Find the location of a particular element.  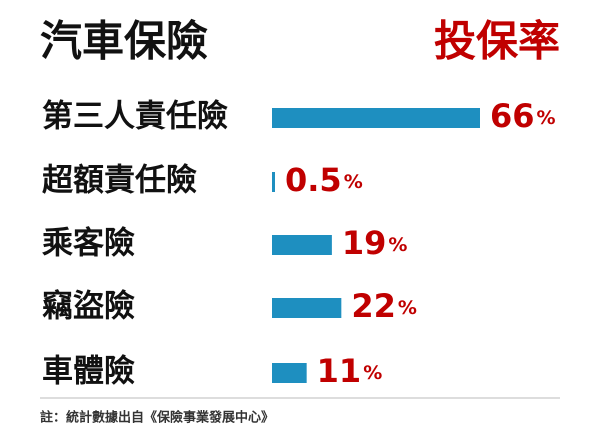

value-label: 19% is located at coordinates (375, 243).